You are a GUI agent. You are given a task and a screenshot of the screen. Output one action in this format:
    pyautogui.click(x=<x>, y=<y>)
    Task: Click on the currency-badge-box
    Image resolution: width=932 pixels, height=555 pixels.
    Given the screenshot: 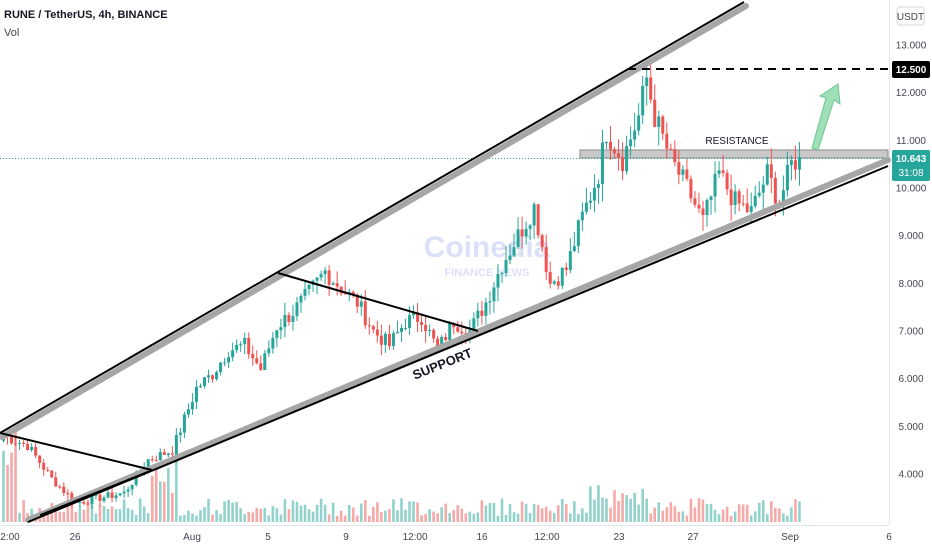 What is the action you would take?
    pyautogui.click(x=910, y=16)
    